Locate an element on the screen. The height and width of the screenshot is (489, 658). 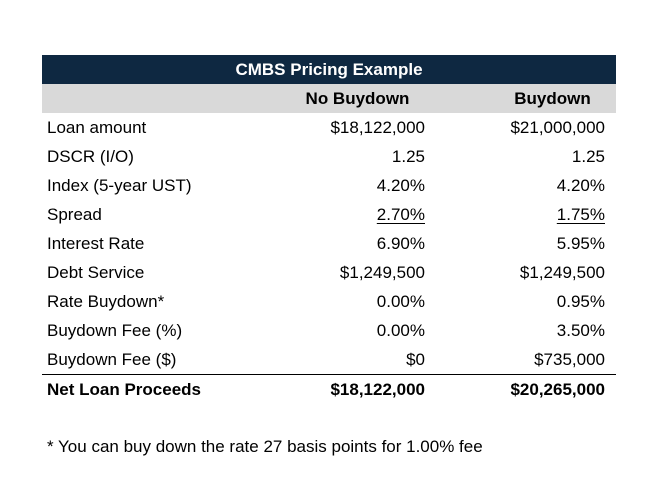
table-row: Net Loan Proceeds $18,122,000 $20,265,000 is located at coordinates (329, 389).